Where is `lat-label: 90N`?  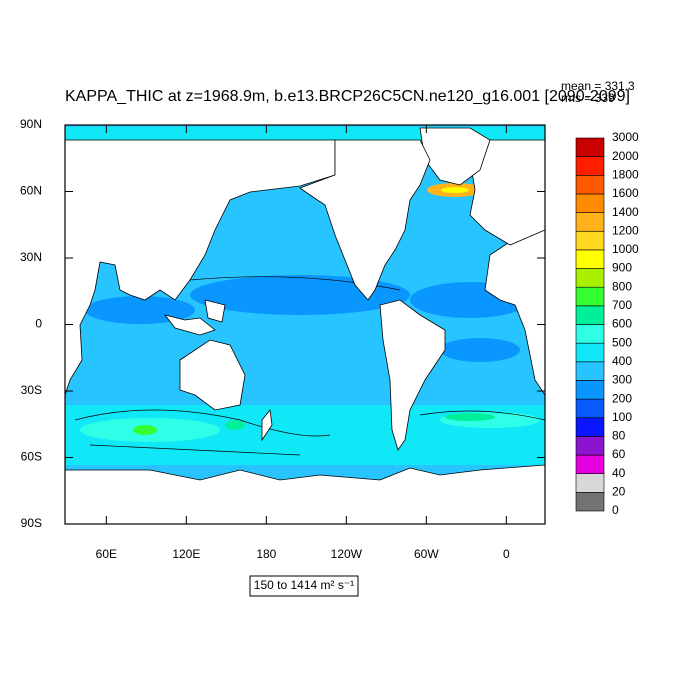
lat-label: 90N is located at coordinates (31, 124).